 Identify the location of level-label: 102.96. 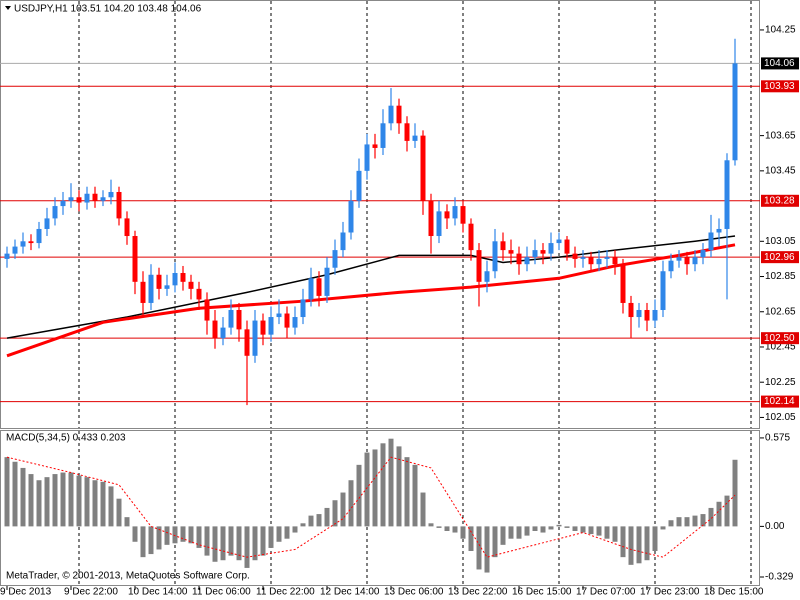
(779, 257).